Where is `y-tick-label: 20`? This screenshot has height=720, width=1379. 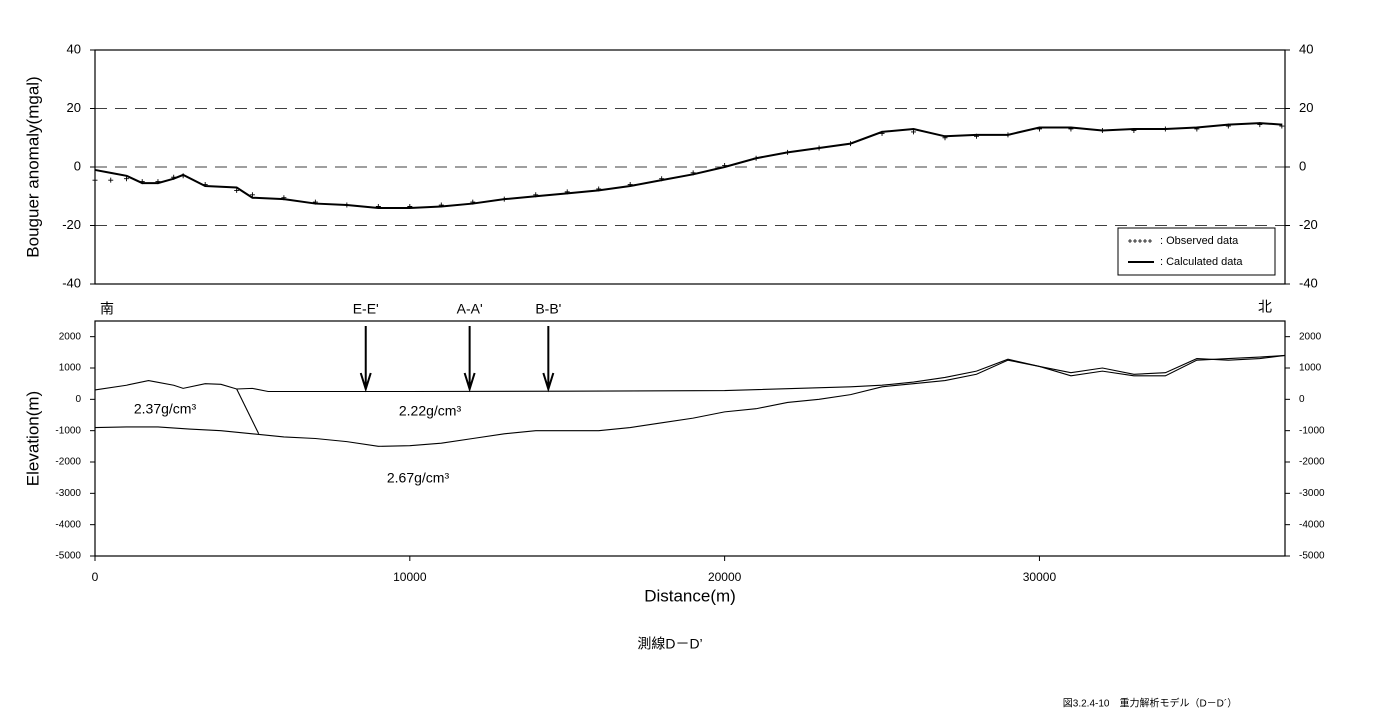 y-tick-label: 20 is located at coordinates (74, 107).